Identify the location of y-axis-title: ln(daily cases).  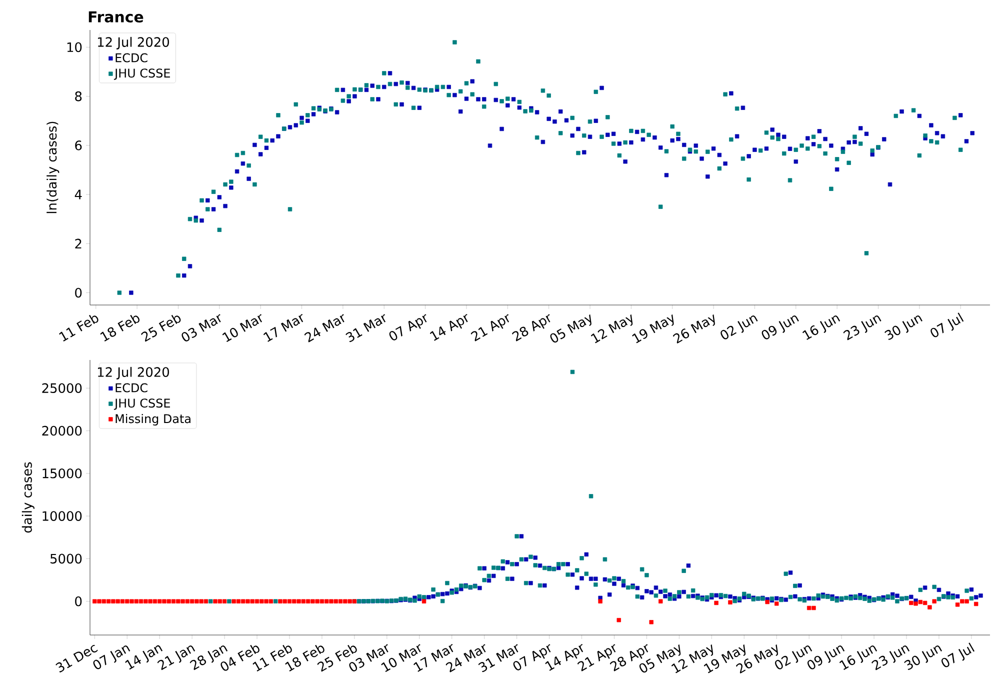
(53, 168).